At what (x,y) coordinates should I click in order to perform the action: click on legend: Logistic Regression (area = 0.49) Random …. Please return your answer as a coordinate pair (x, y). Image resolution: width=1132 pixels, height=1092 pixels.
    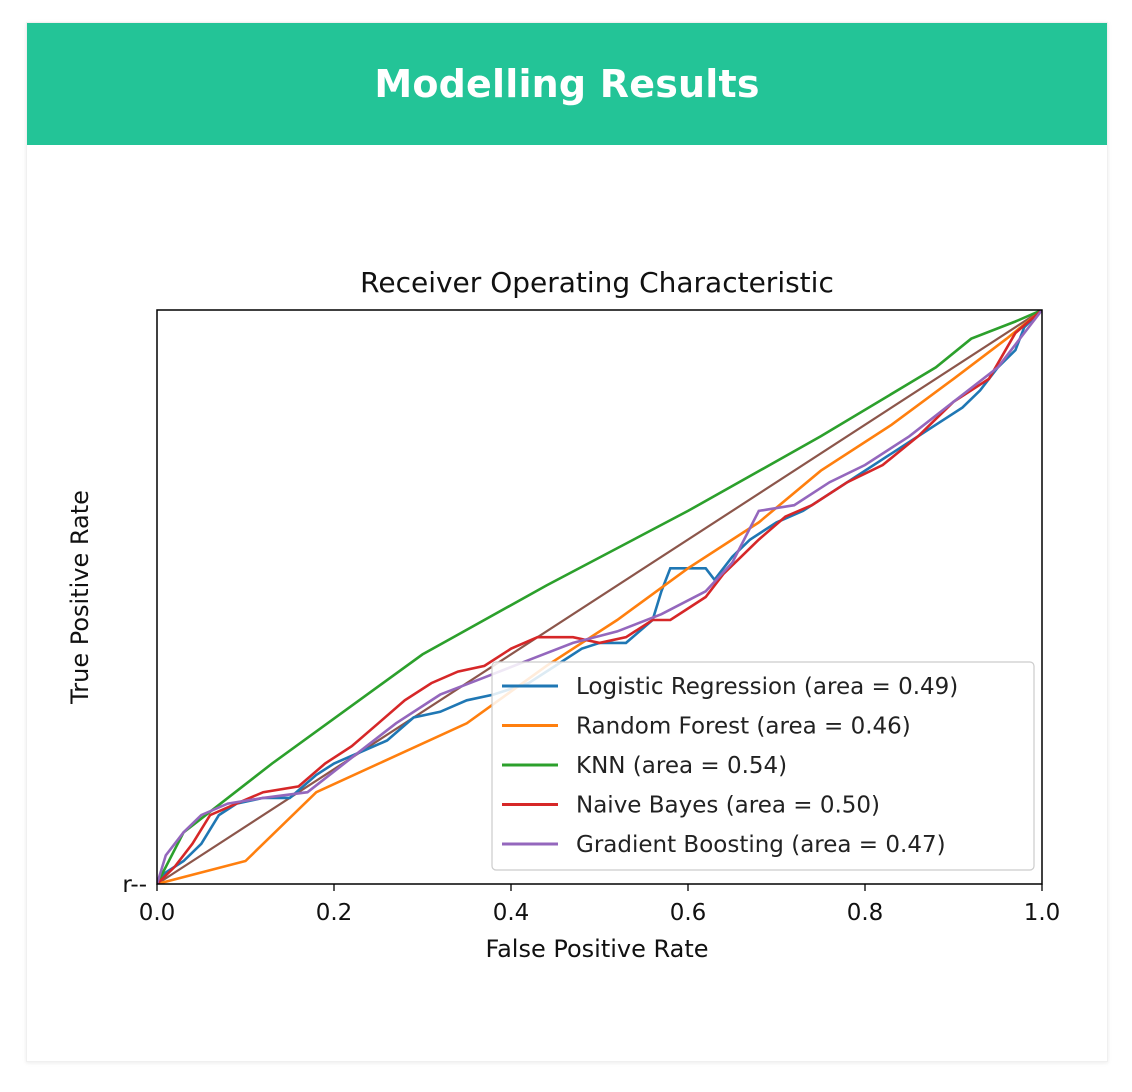
    Looking at the image, I should click on (763, 766).